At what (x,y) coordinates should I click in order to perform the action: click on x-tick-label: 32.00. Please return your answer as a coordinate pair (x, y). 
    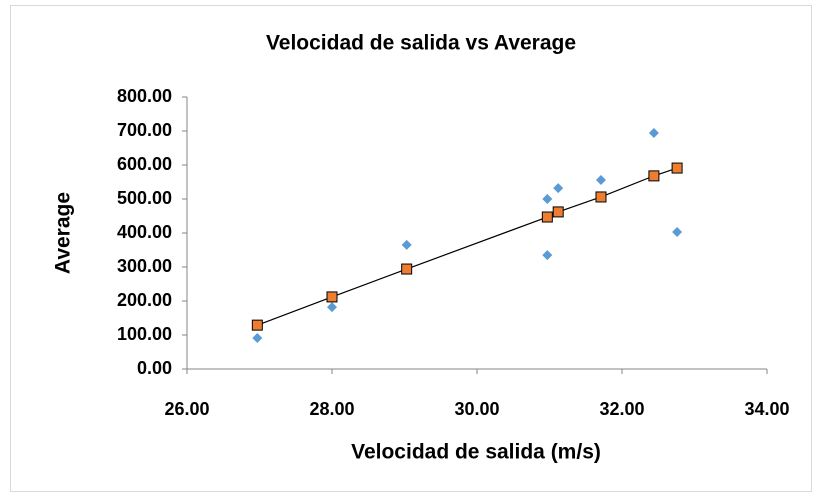
    Looking at the image, I should click on (621, 409).